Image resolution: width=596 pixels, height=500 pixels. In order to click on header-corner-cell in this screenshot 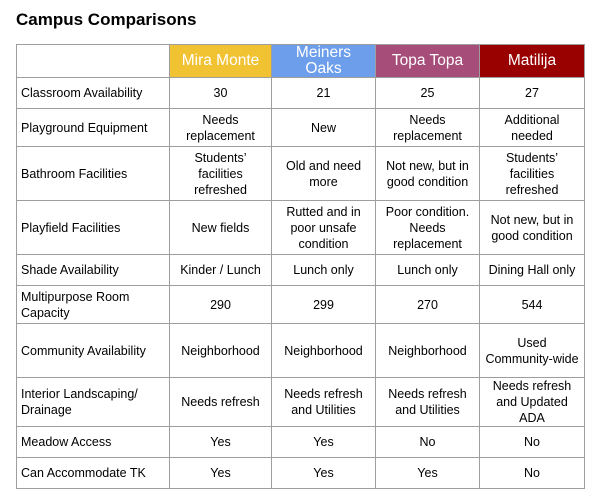, I will do `click(93, 61)`.